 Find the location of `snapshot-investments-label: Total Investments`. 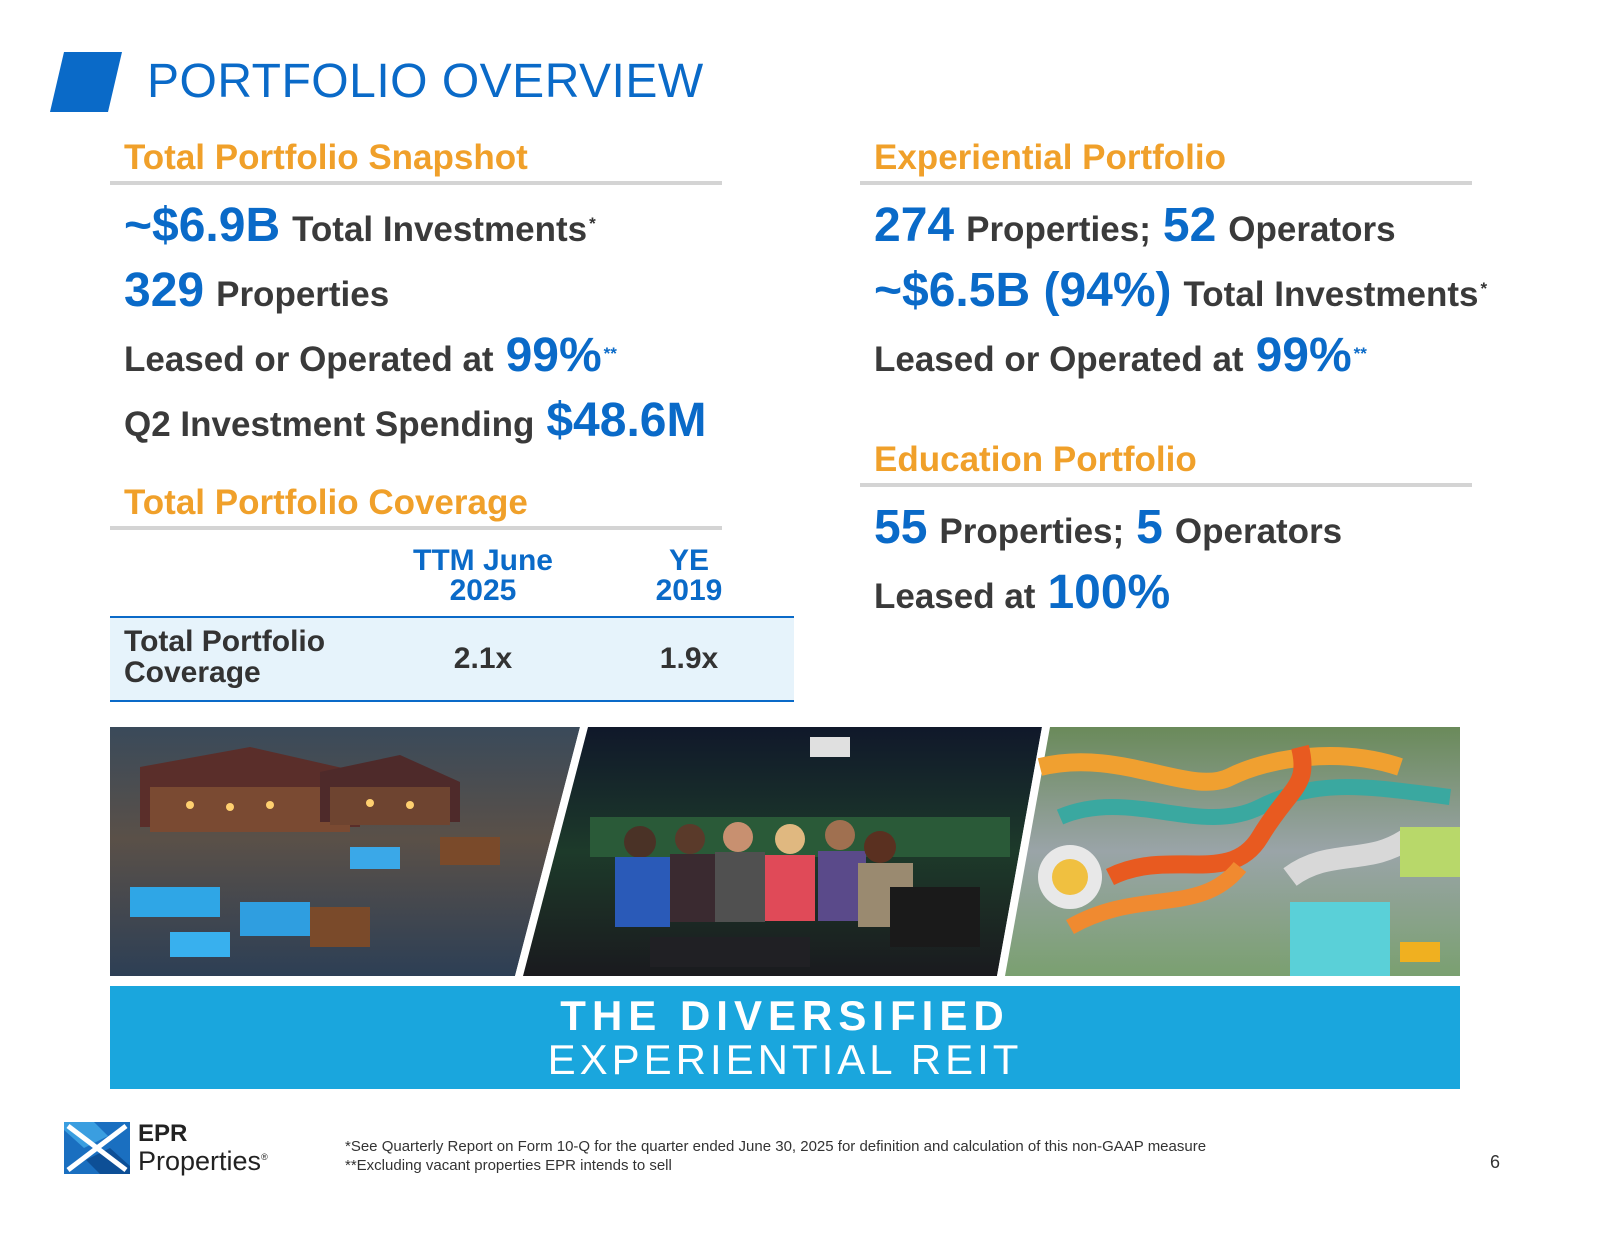

snapshot-investments-label: Total Investments is located at coordinates (440, 229).